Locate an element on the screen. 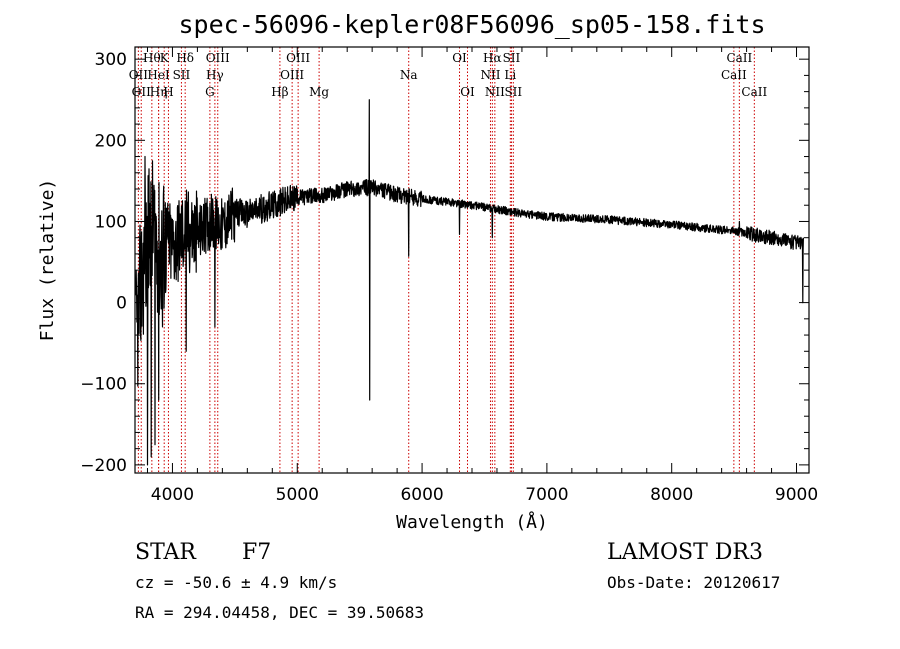 The height and width of the screenshot is (649, 900). line-label-18: OI is located at coordinates (467, 92).